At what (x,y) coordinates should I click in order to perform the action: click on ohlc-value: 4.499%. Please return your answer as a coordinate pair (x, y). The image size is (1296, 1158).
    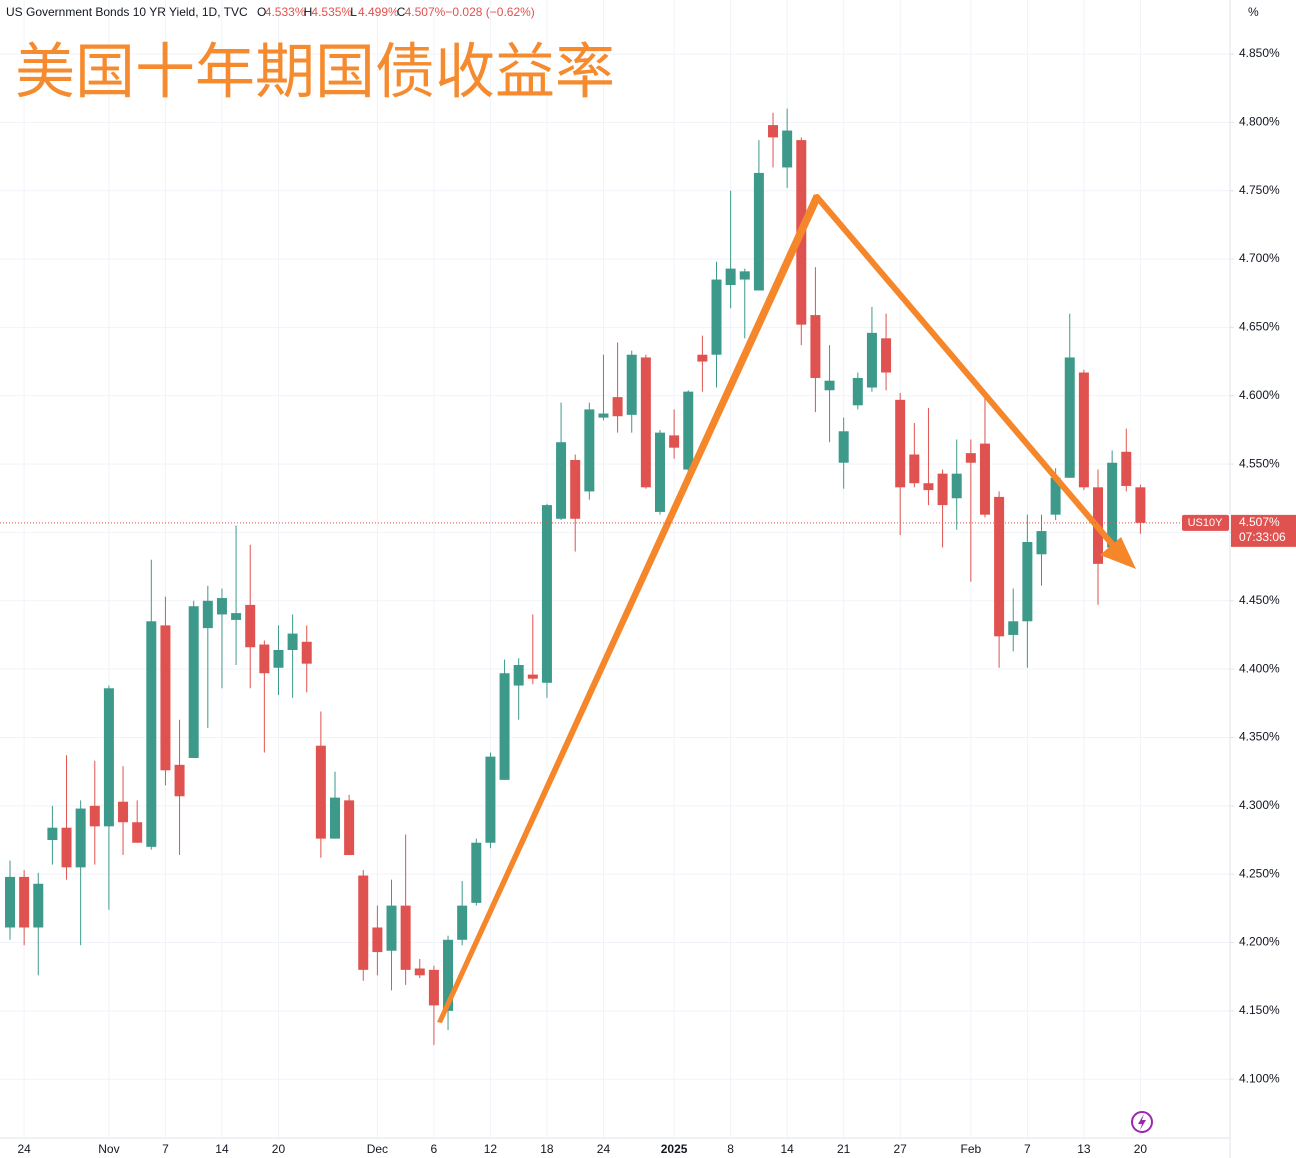
    Looking at the image, I should click on (378, 12).